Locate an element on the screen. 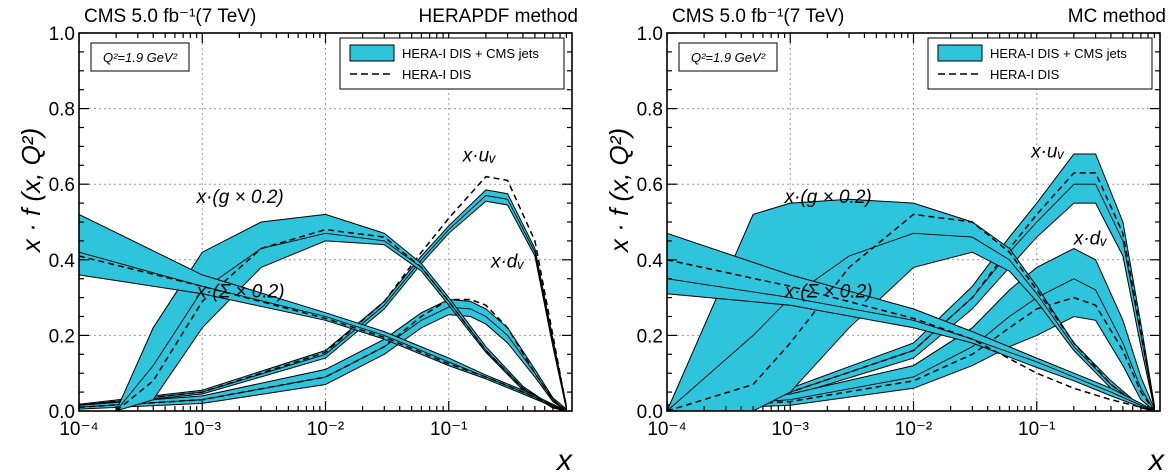 The width and height of the screenshot is (1174, 476). q2-box-left: Q²=1.9 GeV² is located at coordinates (140, 57).